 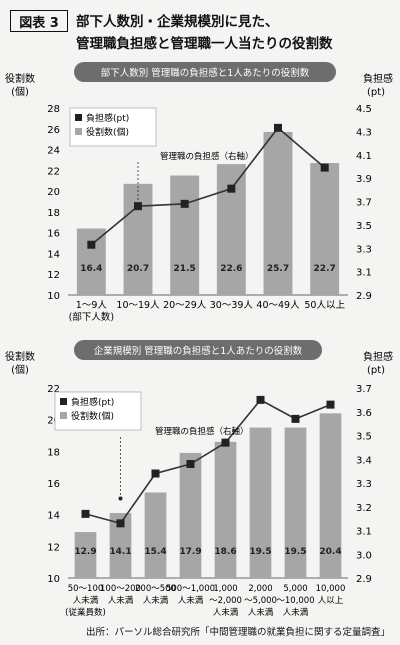 I want to click on category-label: 10,000, so click(x=331, y=589).